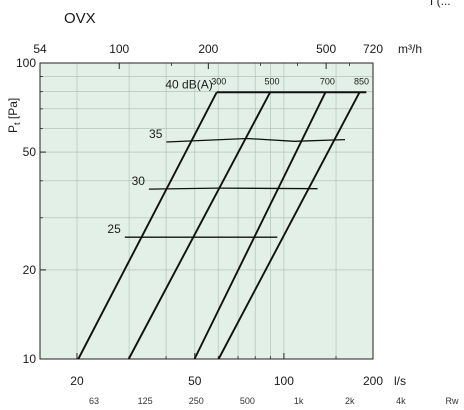 The width and height of the screenshot is (464, 410). Describe the element at coordinates (195, 381) in the screenshot. I see `x-bottom-tick-label: 50` at that location.